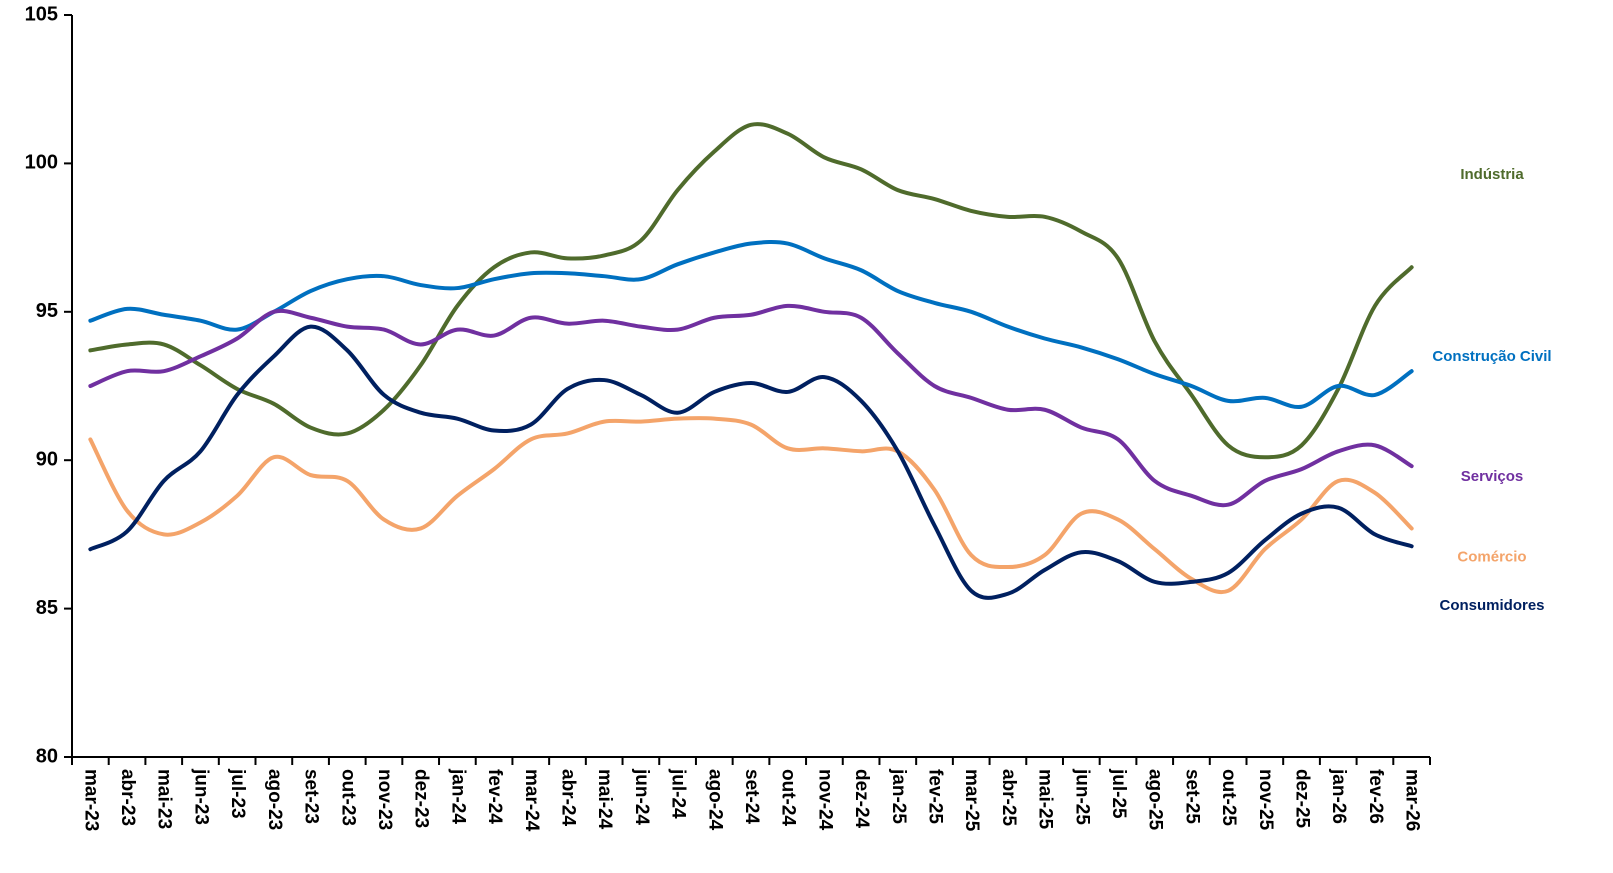 The height and width of the screenshot is (873, 1613). Describe the element at coordinates (788, 797) in the screenshot. I see `x-tick-label: out-24` at that location.